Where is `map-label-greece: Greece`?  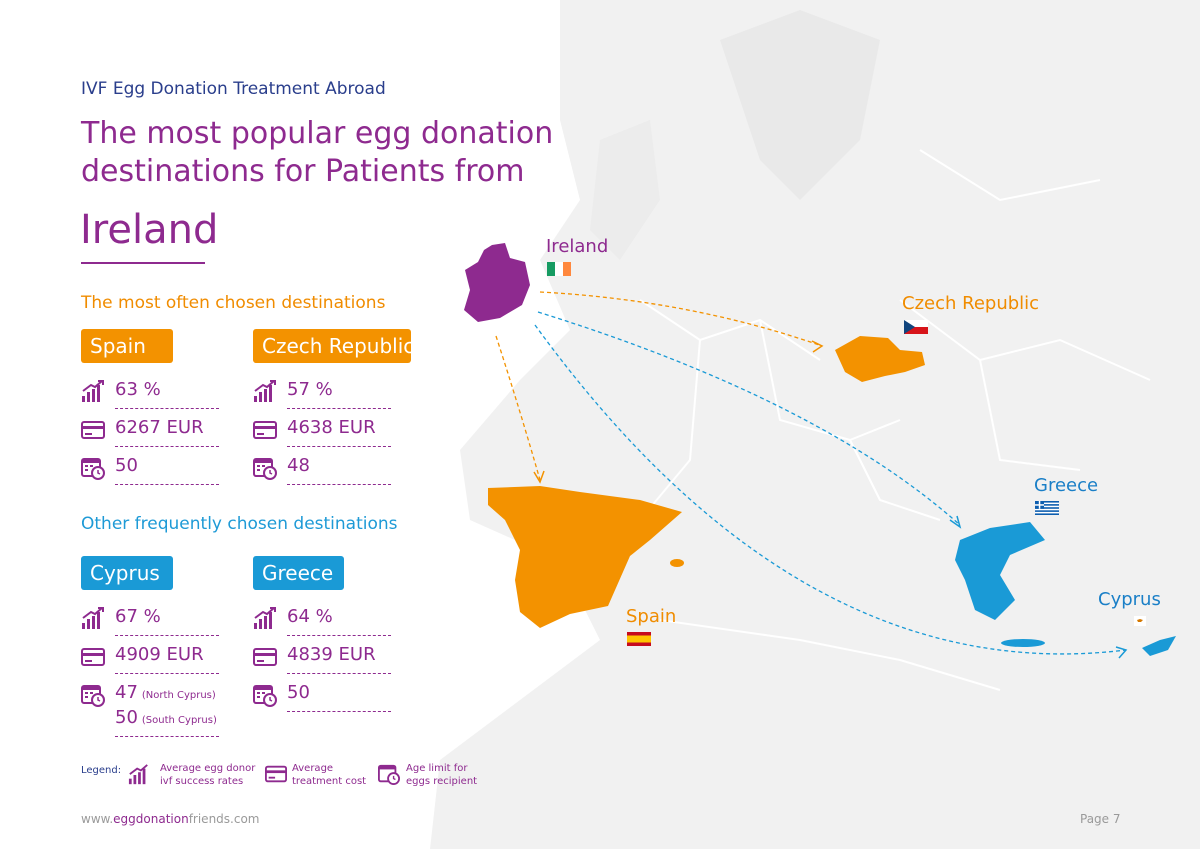 map-label-greece: Greece is located at coordinates (1066, 485).